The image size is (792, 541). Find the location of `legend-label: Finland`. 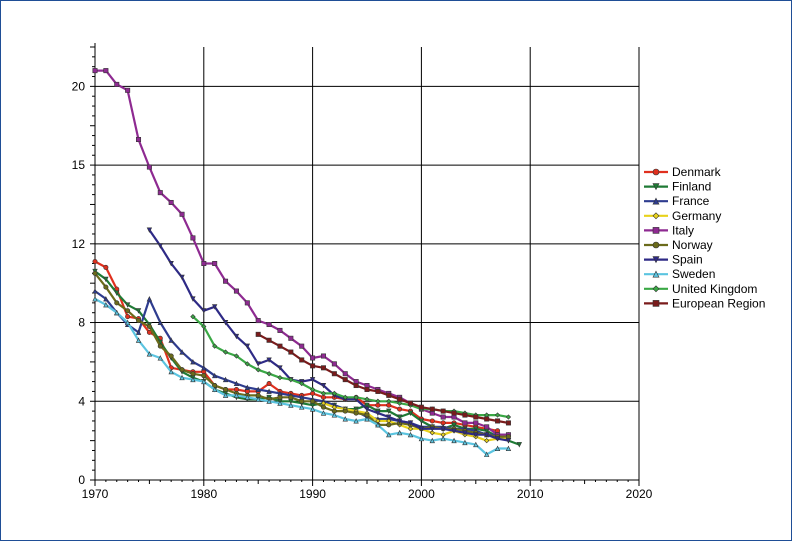

legend-label: Finland is located at coordinates (691, 187).